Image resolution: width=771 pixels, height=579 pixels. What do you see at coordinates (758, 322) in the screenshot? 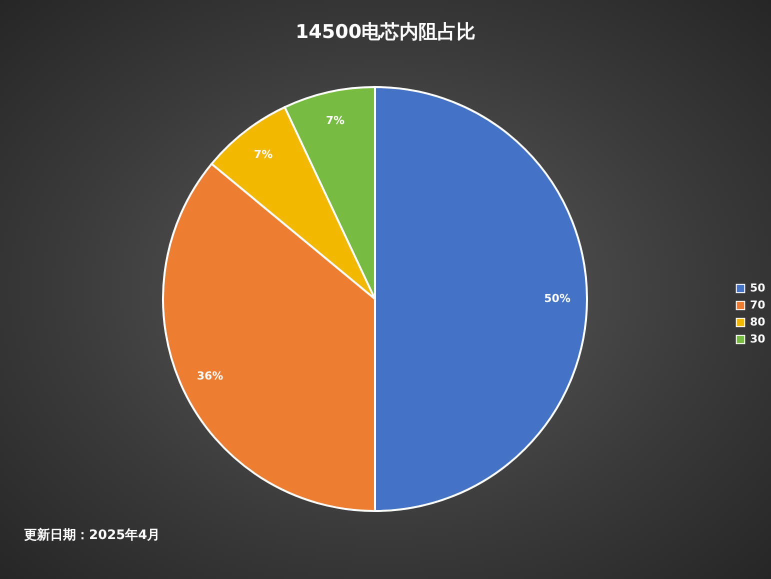
I see `legend-label: 80` at bounding box center [758, 322].